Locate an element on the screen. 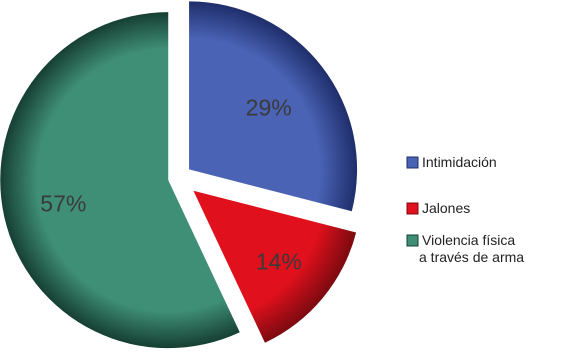 This screenshot has width=563, height=358. slice-value-label: 14% is located at coordinates (279, 261).